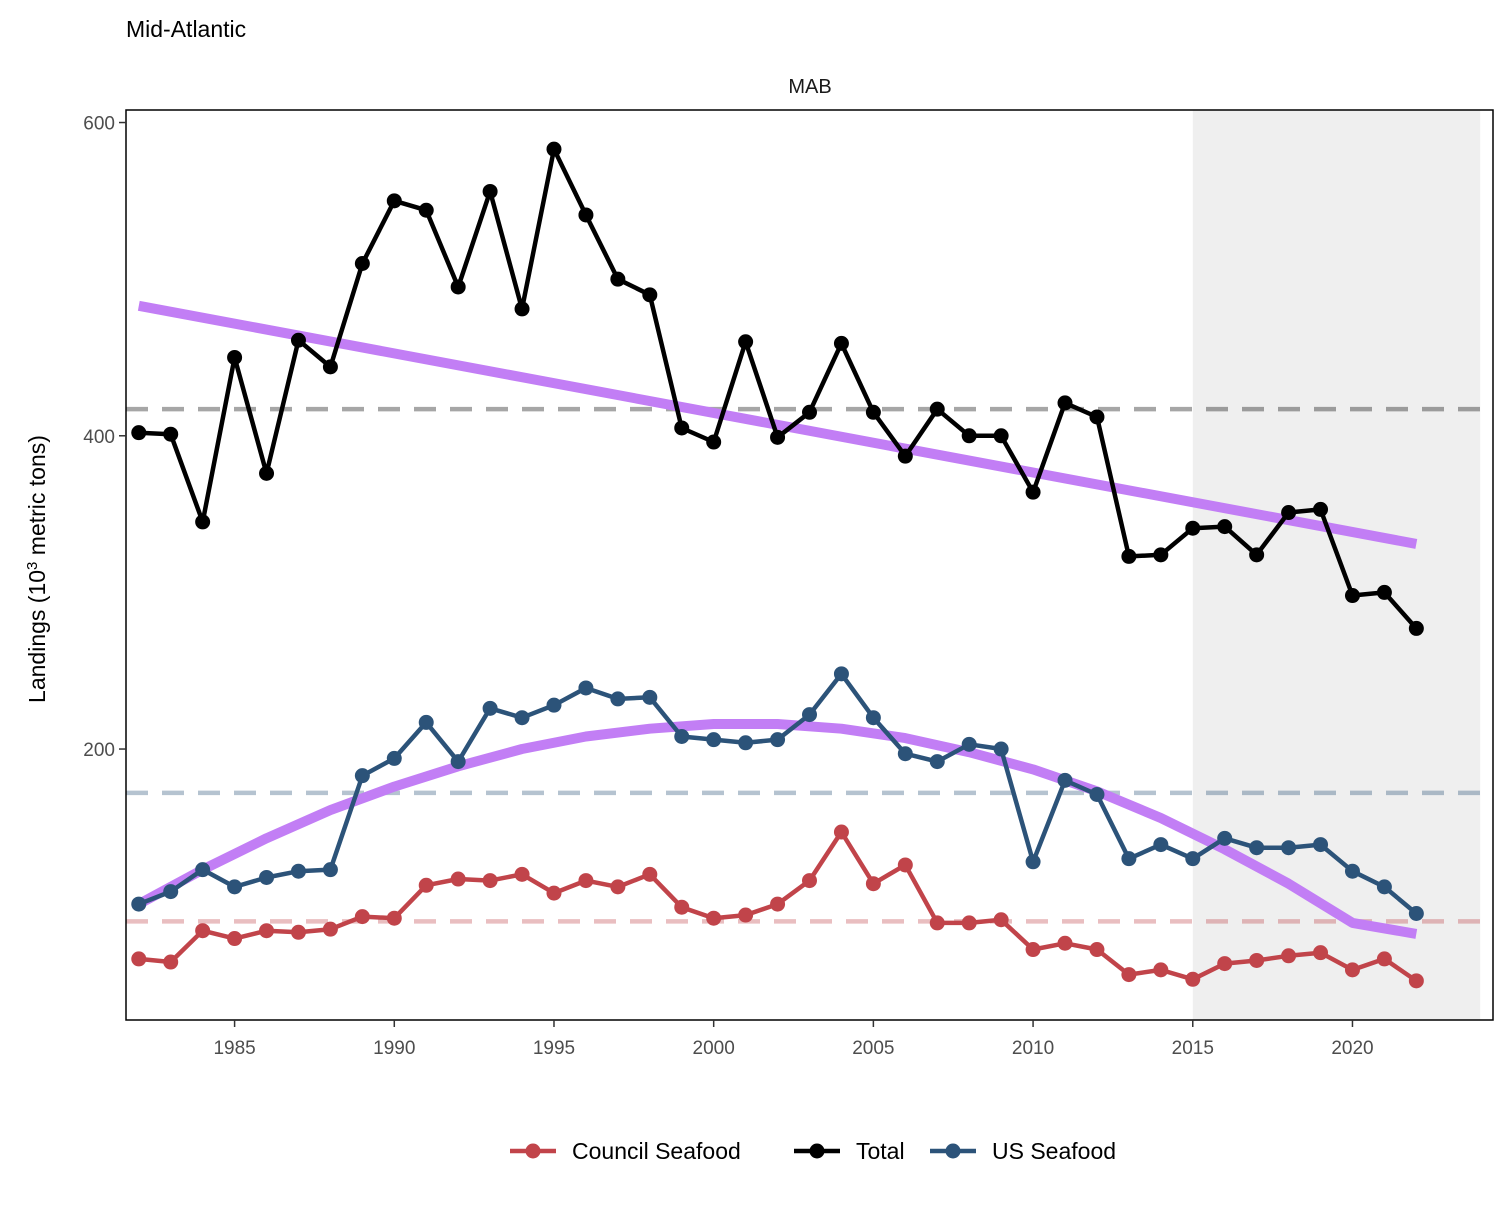  I want to click on x-tick-label: 2000, so click(714, 1048).